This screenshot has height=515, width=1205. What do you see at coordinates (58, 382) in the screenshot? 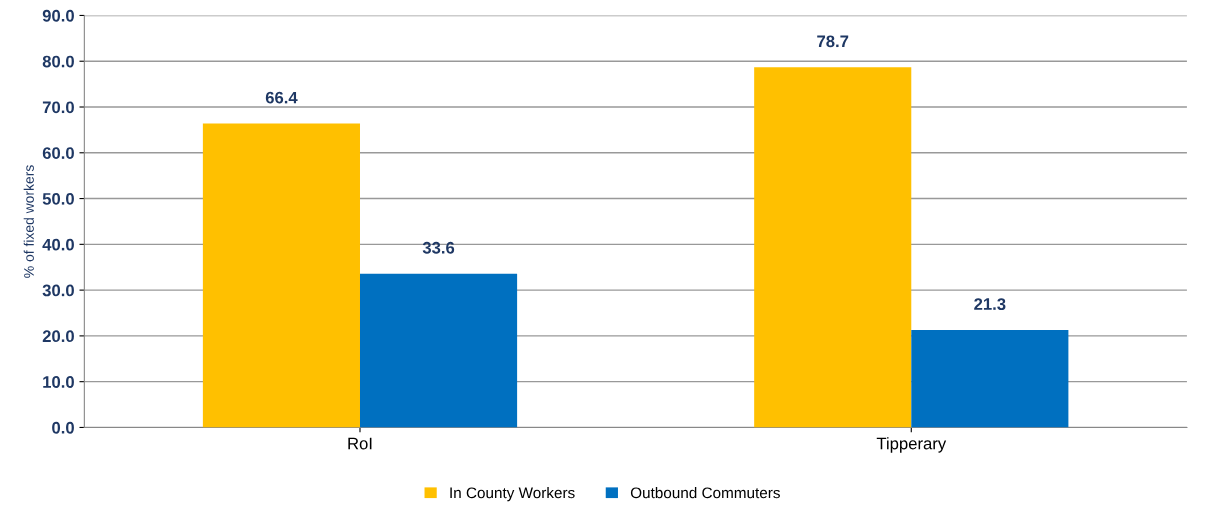
I see `y-tick-label: 10.0` at bounding box center [58, 382].